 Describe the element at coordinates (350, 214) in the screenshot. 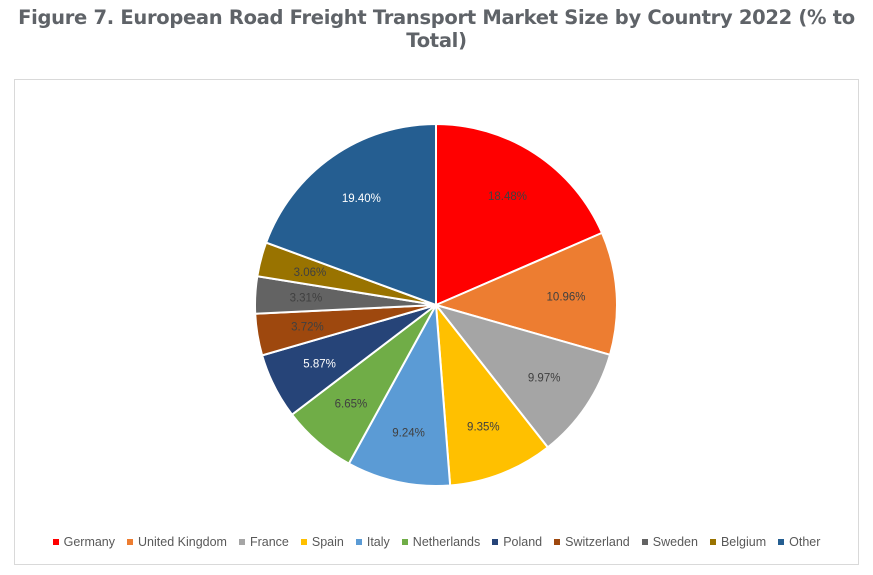

I see `pie-slice-other` at that location.